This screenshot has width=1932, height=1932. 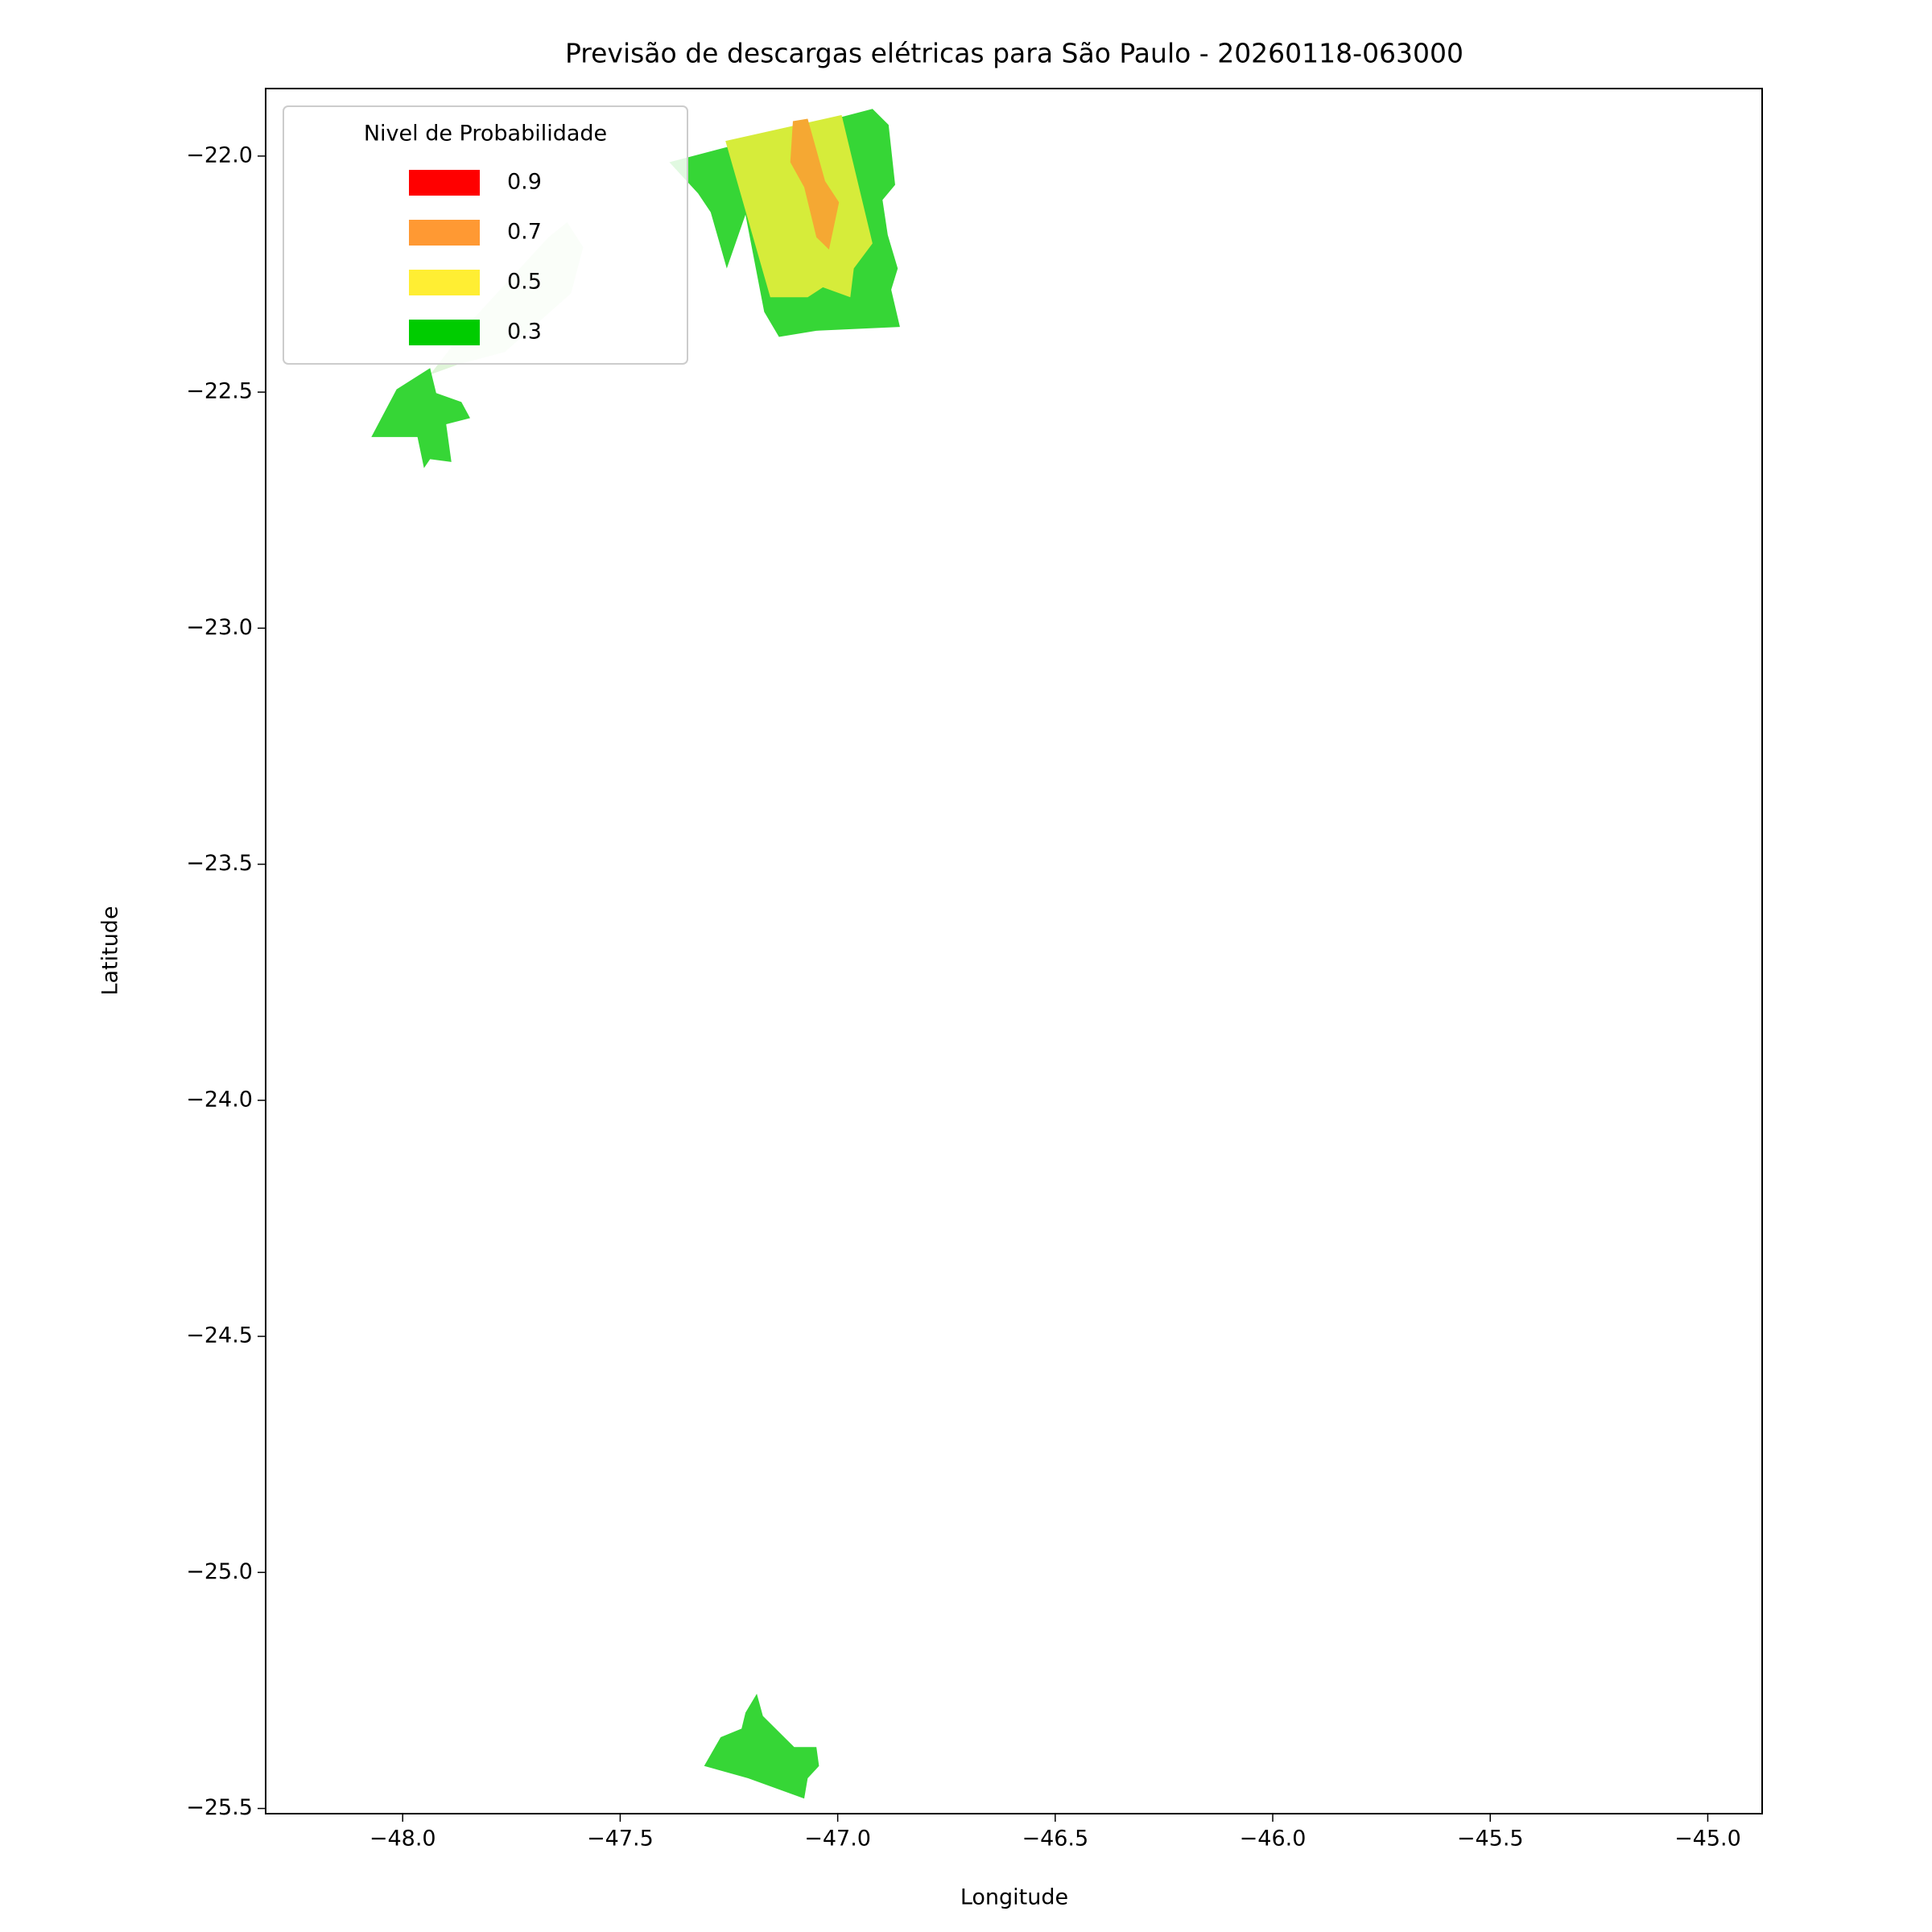 I want to click on legend: Nivel de Probabilidade 0.9 0.7 0.5 0.3, so click(x=485, y=235).